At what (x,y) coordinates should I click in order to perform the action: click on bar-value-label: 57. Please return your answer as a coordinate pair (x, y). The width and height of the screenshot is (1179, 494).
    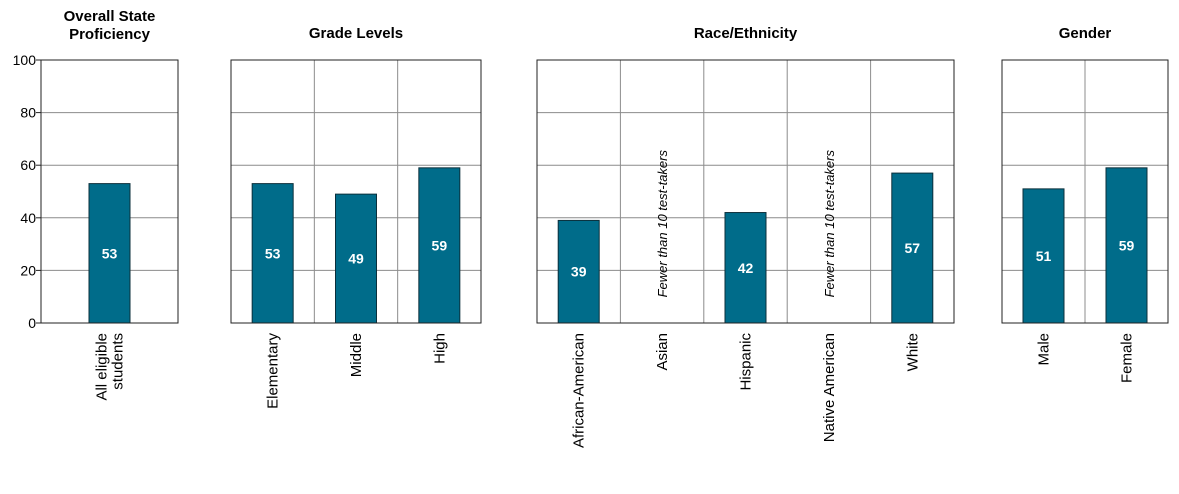
    Looking at the image, I should click on (913, 248).